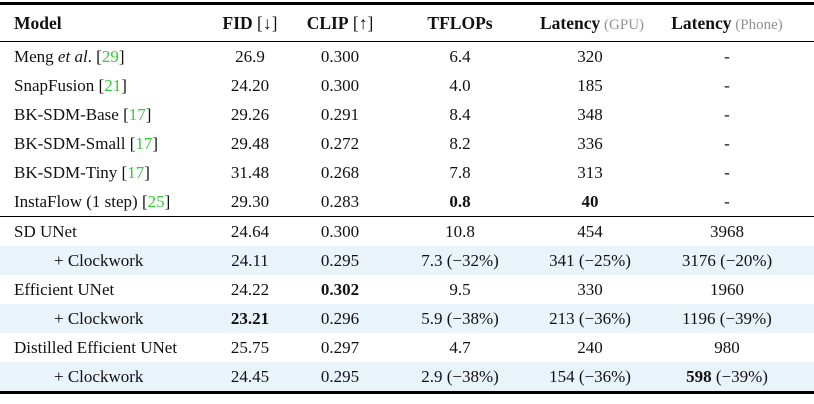  I want to click on cell-fid: 24.22, so click(250, 290).